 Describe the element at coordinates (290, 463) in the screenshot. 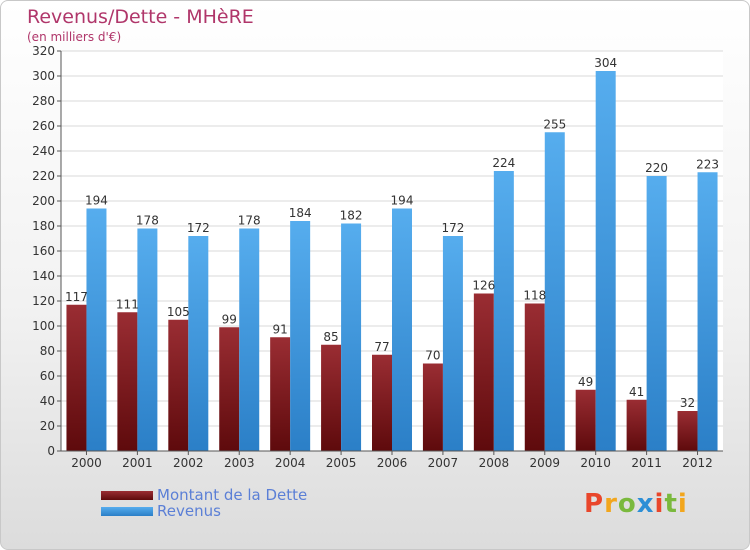

I see `x-tick-label: 2004` at that location.